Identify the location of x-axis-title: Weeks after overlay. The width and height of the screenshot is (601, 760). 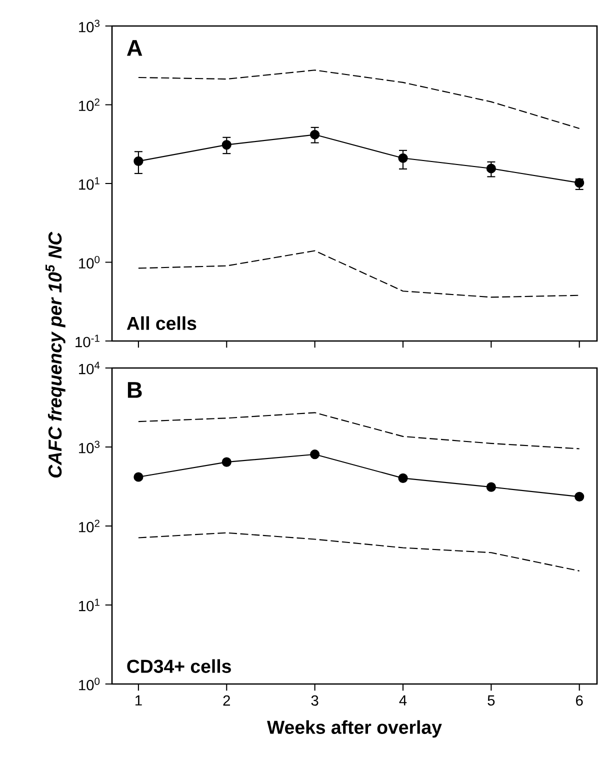
(354, 729).